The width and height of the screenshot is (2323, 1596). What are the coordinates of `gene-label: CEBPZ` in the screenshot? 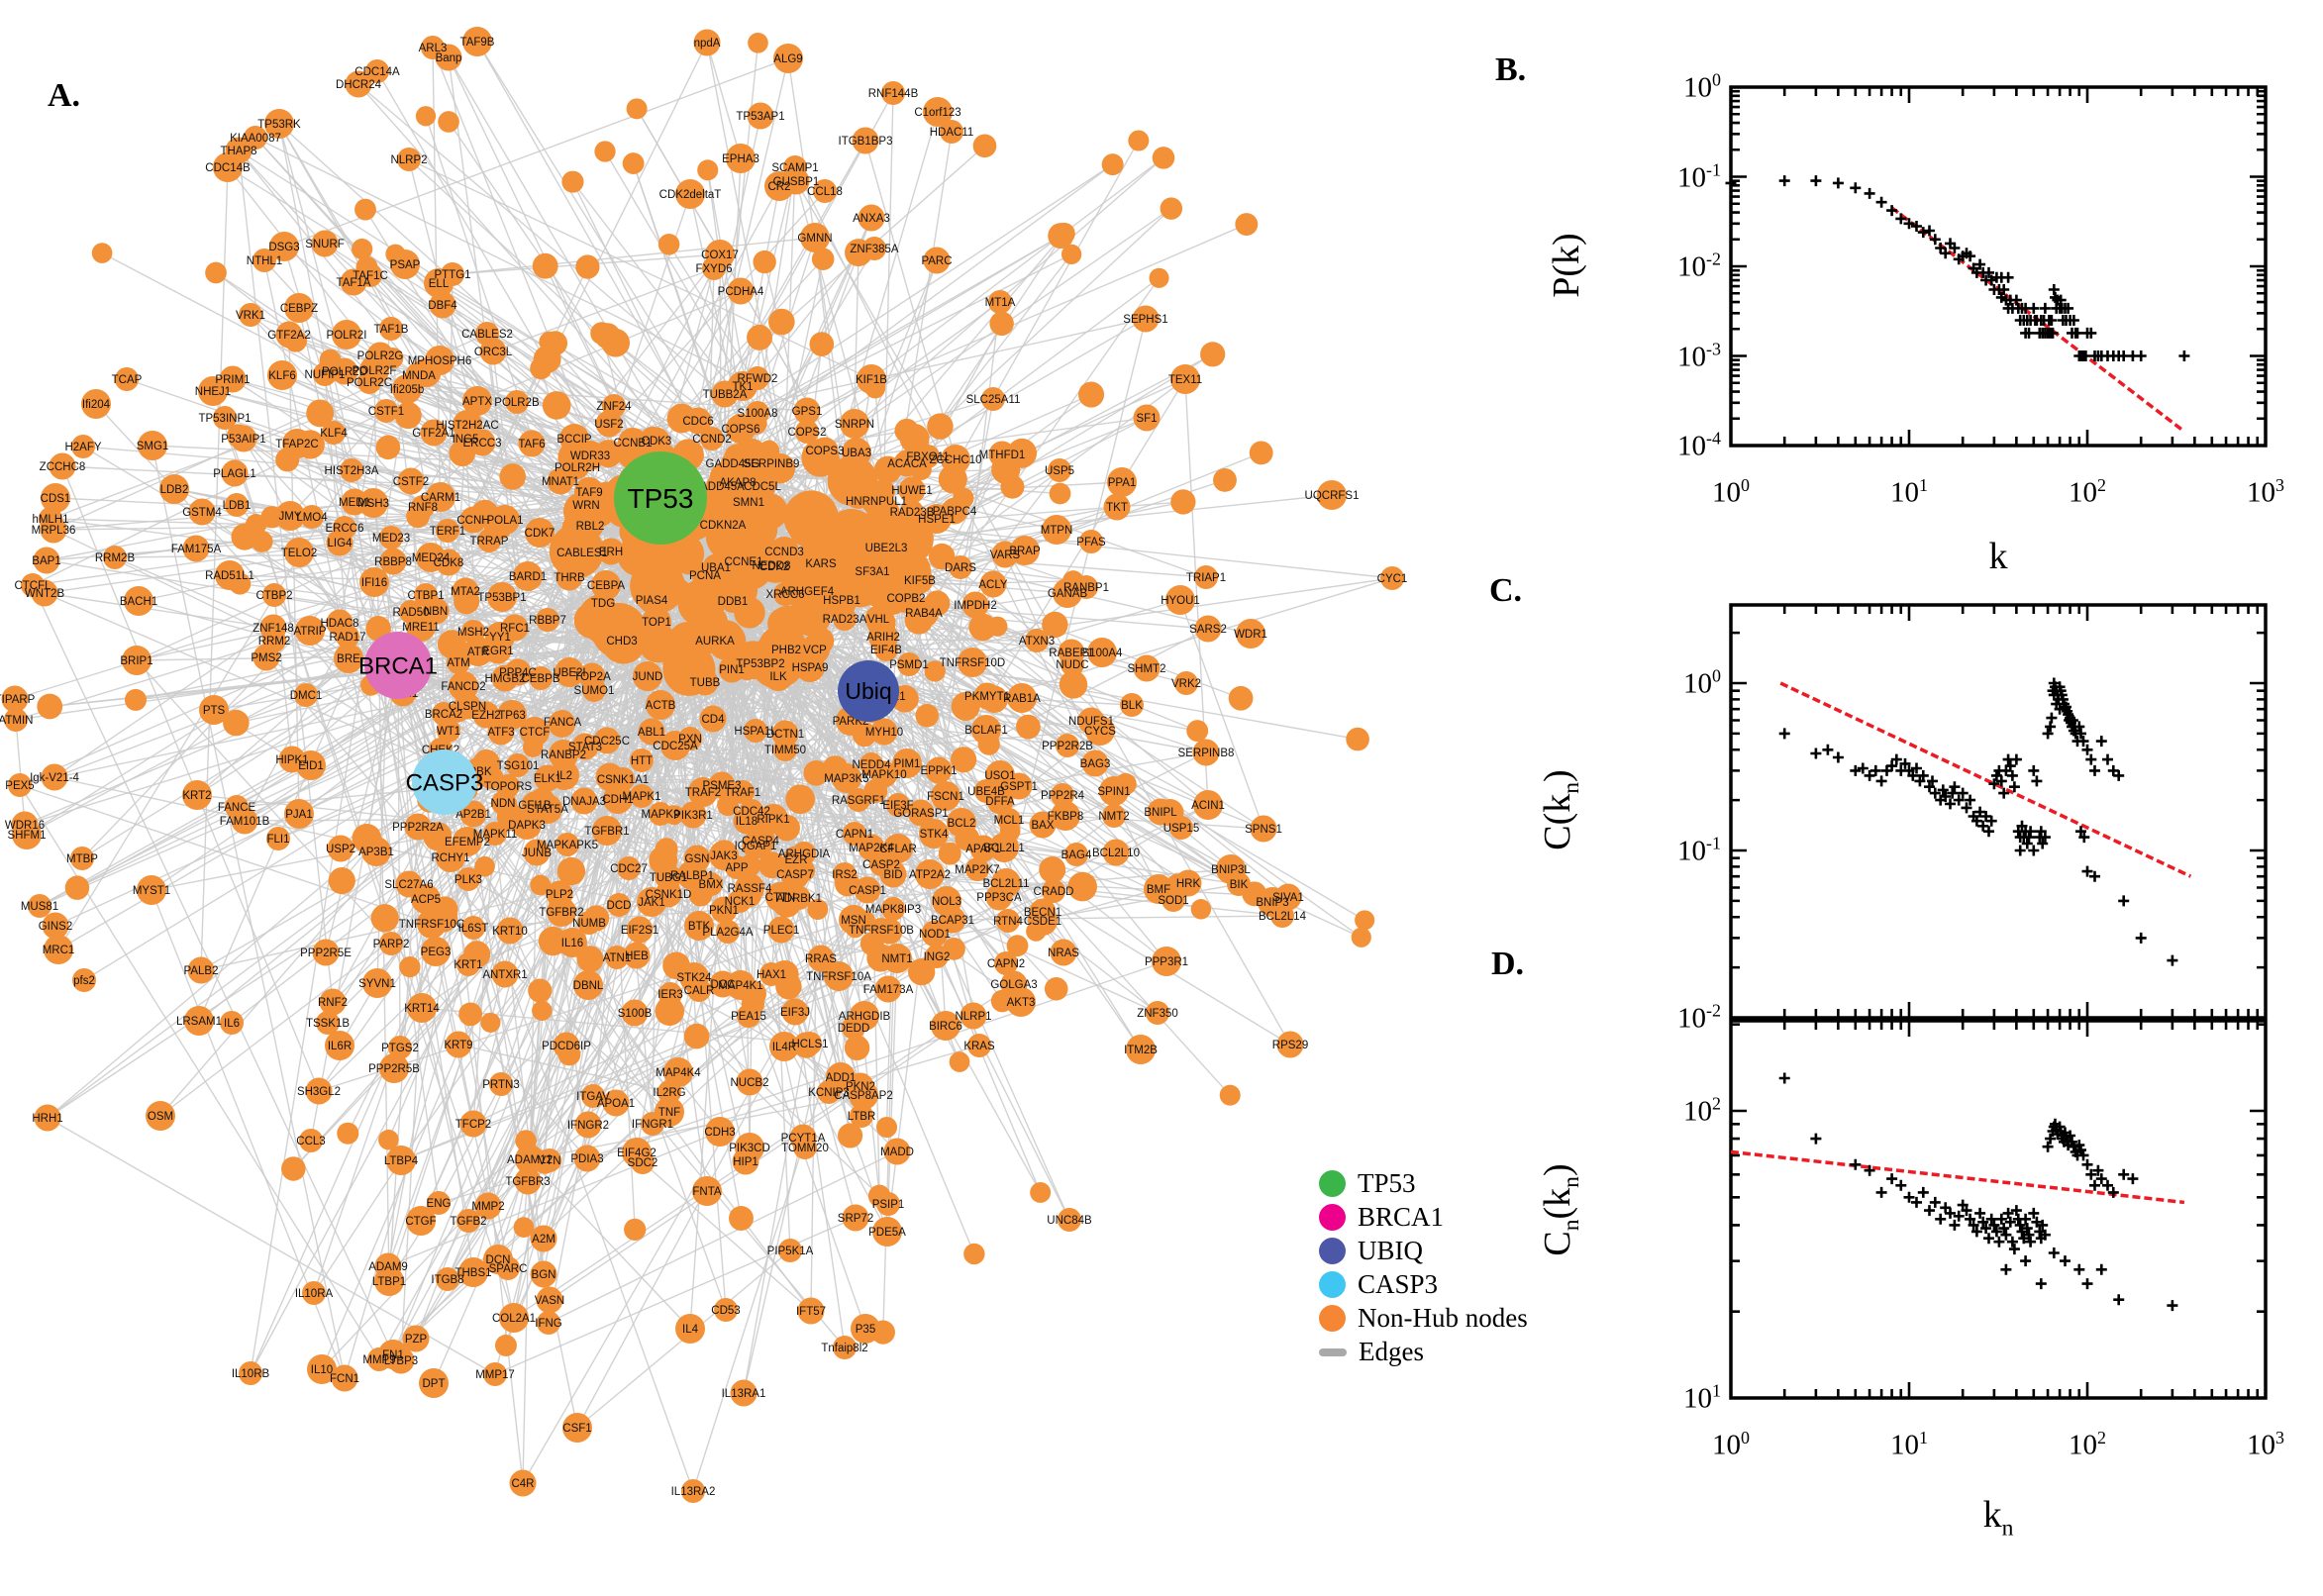 It's located at (299, 309).